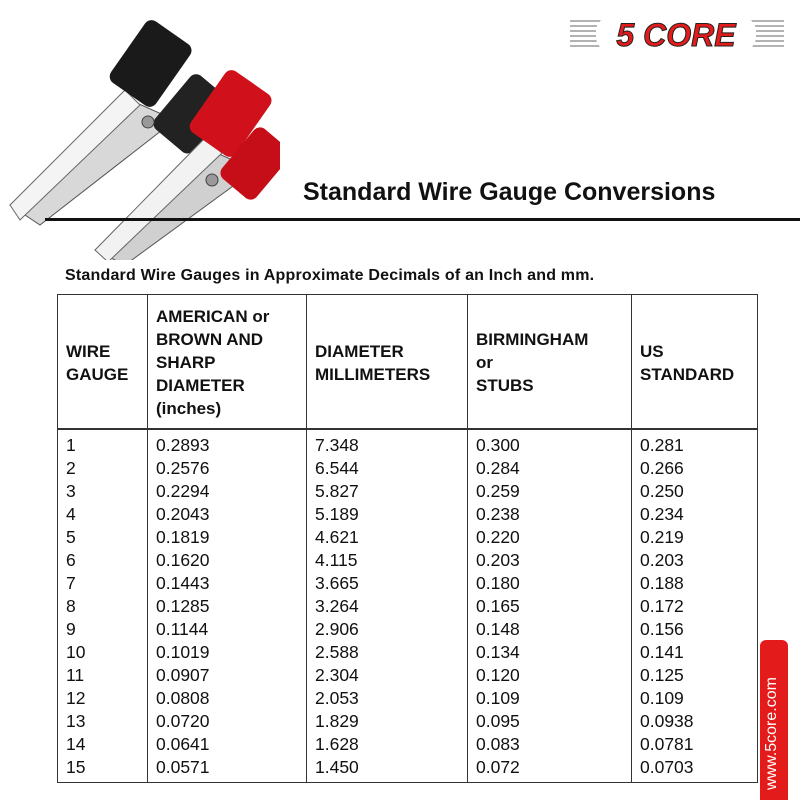 This screenshot has height=800, width=800. I want to click on table-cell: 6, so click(102, 560).